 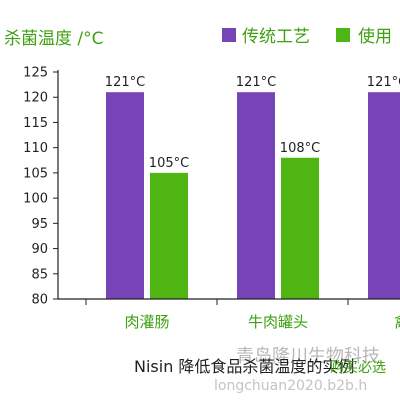 What do you see at coordinates (39, 274) in the screenshot?
I see `y-tick-label: 85` at bounding box center [39, 274].